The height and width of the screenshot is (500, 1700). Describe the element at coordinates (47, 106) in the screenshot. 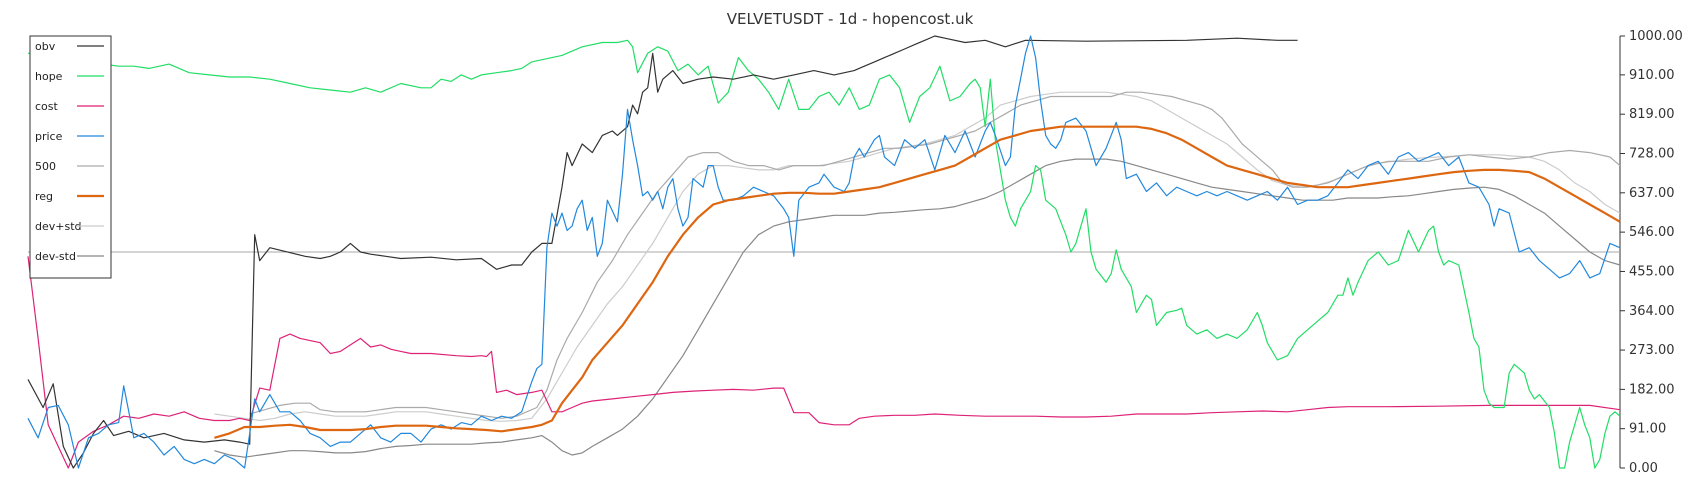

I see `legend-label: cost` at that location.